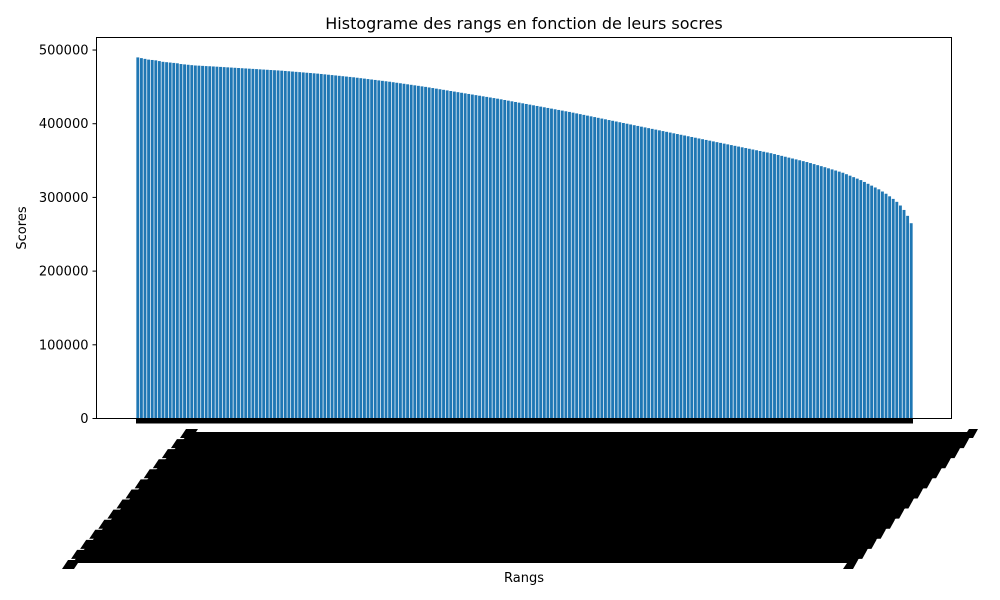  What do you see at coordinates (64, 51) in the screenshot?
I see `y-tick-label: 500000` at bounding box center [64, 51].